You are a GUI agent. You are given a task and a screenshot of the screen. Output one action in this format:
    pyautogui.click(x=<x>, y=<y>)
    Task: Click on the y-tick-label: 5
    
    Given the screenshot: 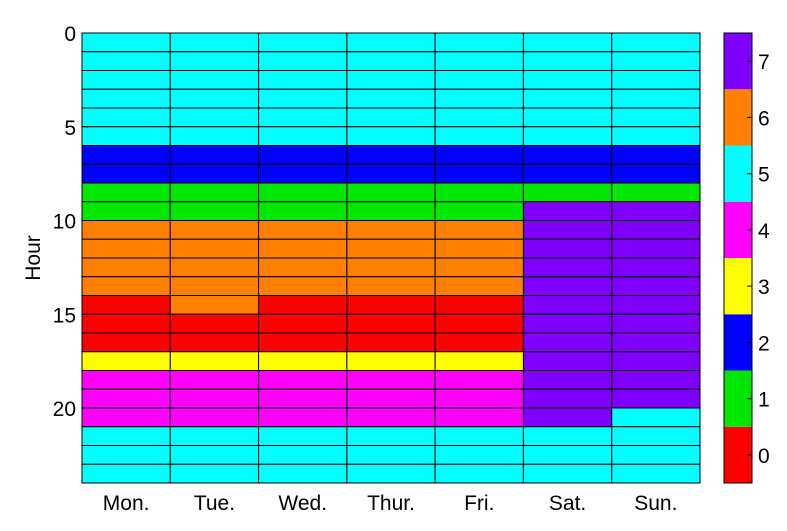 What is the action you would take?
    pyautogui.click(x=70, y=128)
    